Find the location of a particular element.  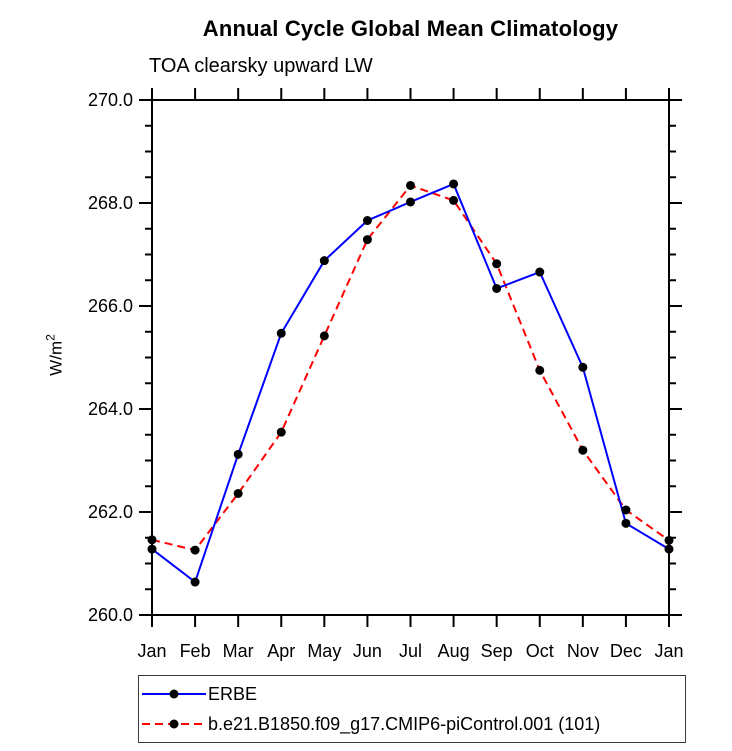

month-label: Oct is located at coordinates (540, 651).